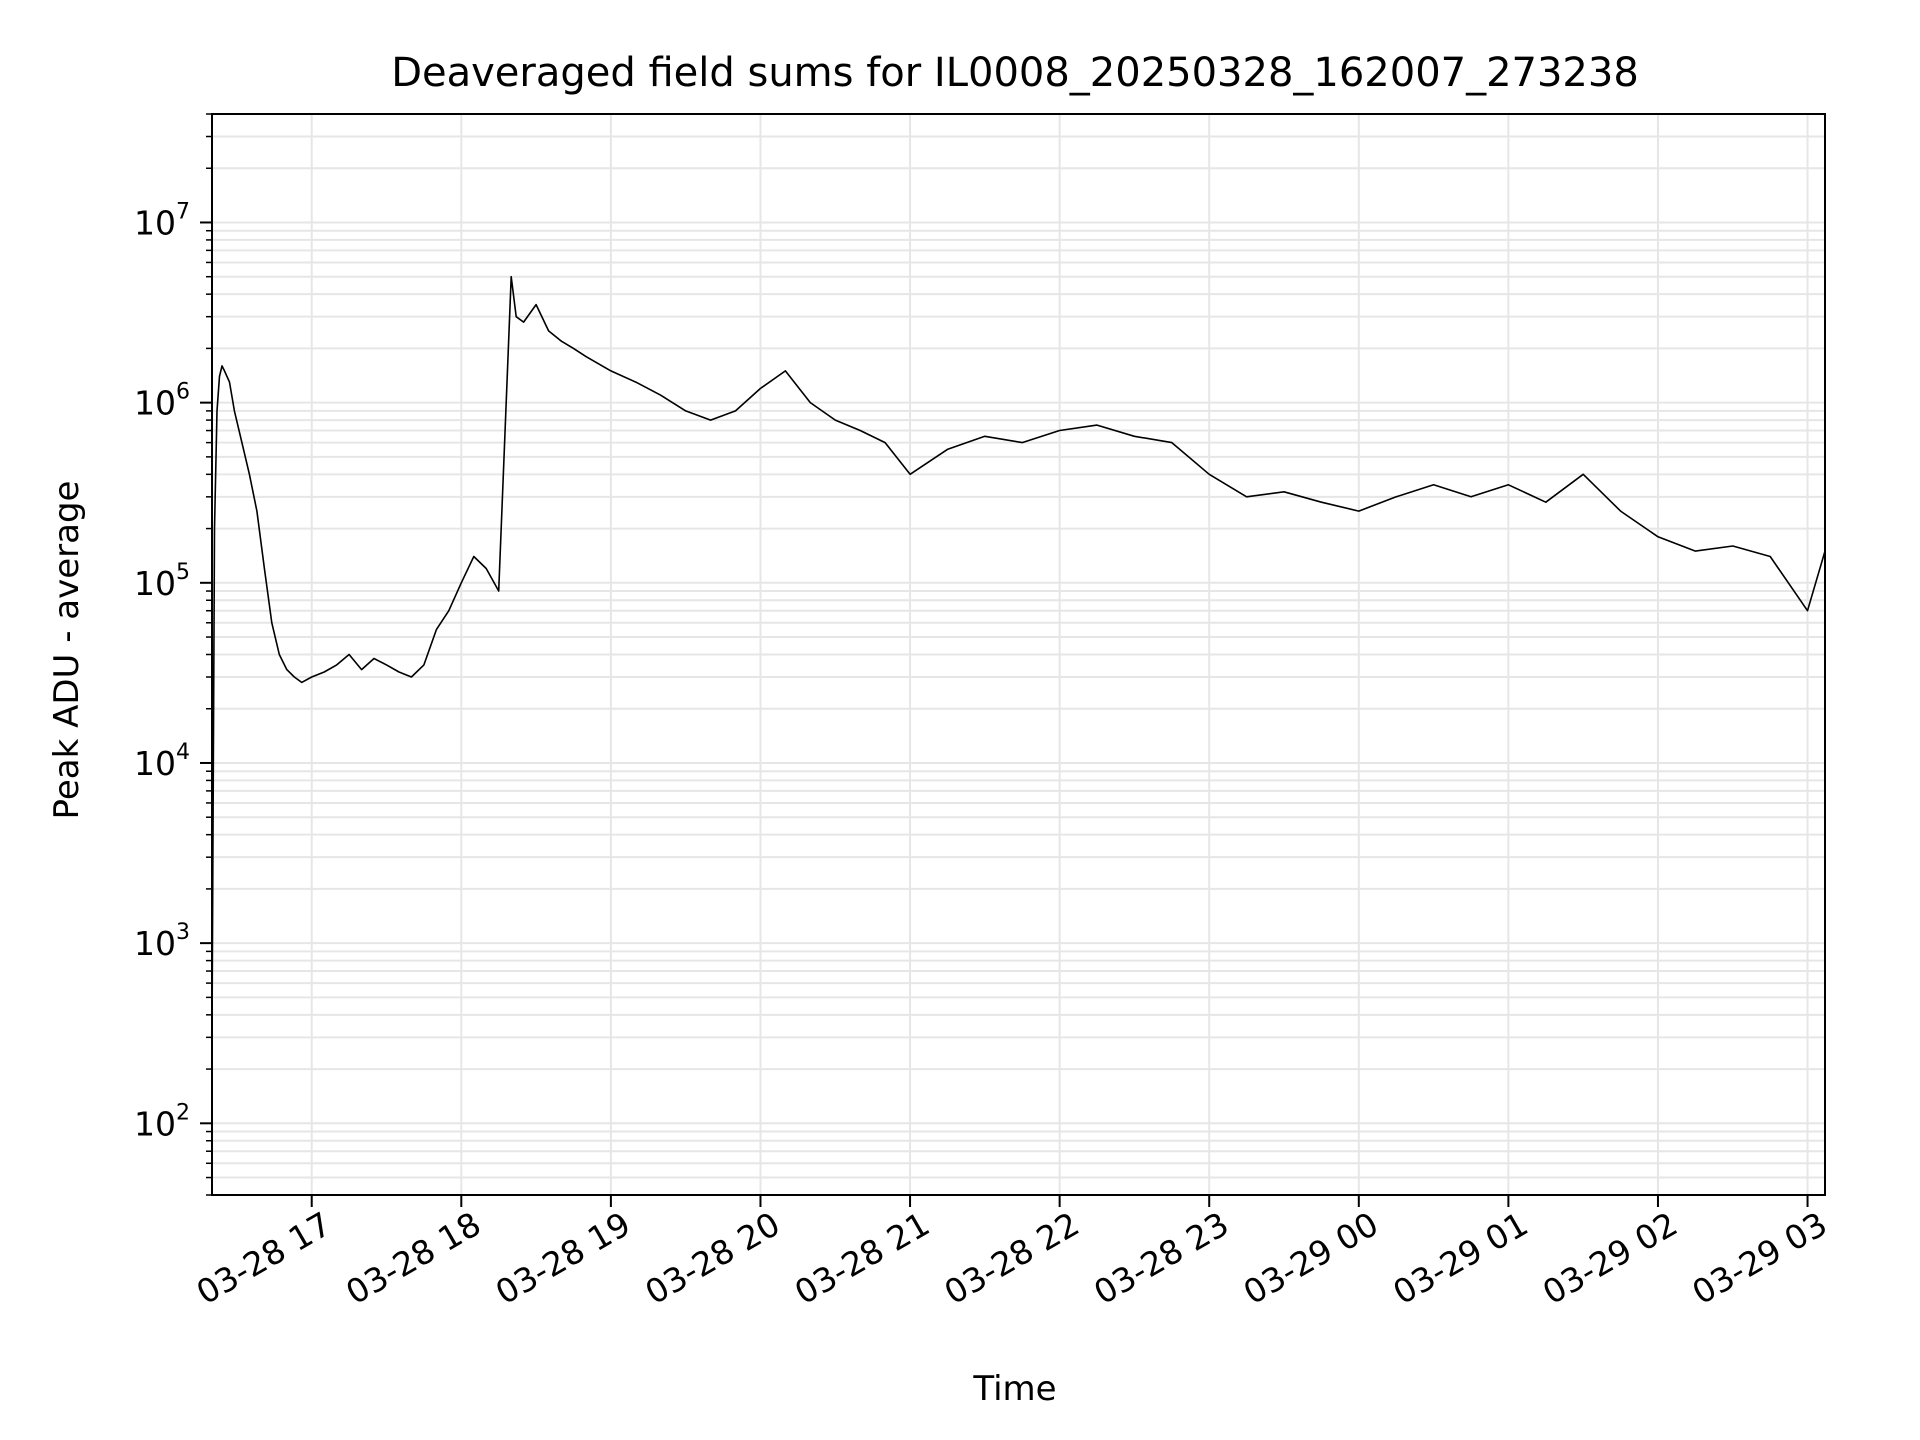  I want to click on y-tick-label: 10³, so click(162, 941).